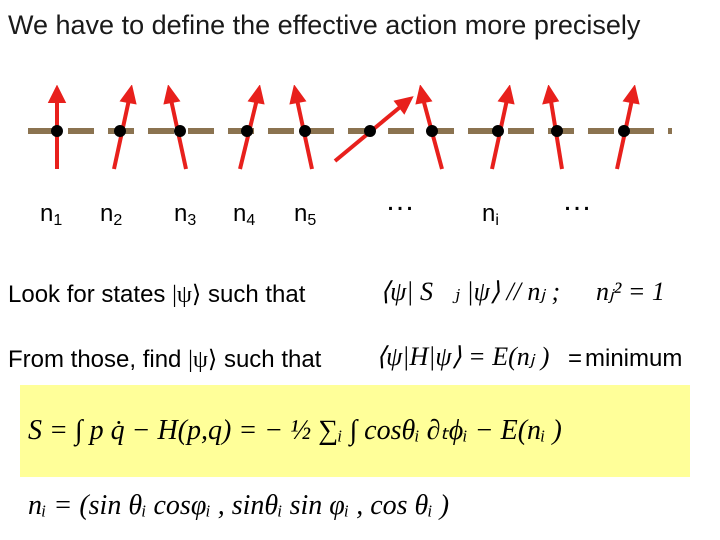 The image size is (720, 540). What do you see at coordinates (470, 291) in the screenshot?
I see `spin-expectation-formula: ⟨ψ| S⃗ⱼ |ψ⟩ // nⱼ ;` at bounding box center [470, 291].